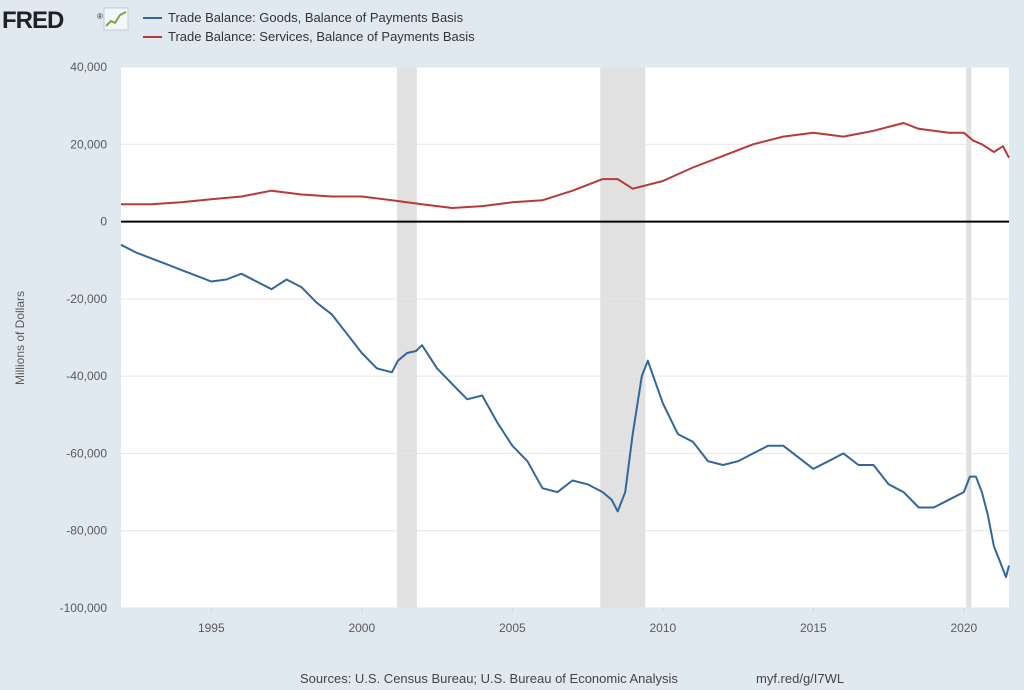 This screenshot has width=1024, height=690. I want to click on x-axis-ticks: 1995 2000 2005 2010 2015 2020, so click(588, 621).